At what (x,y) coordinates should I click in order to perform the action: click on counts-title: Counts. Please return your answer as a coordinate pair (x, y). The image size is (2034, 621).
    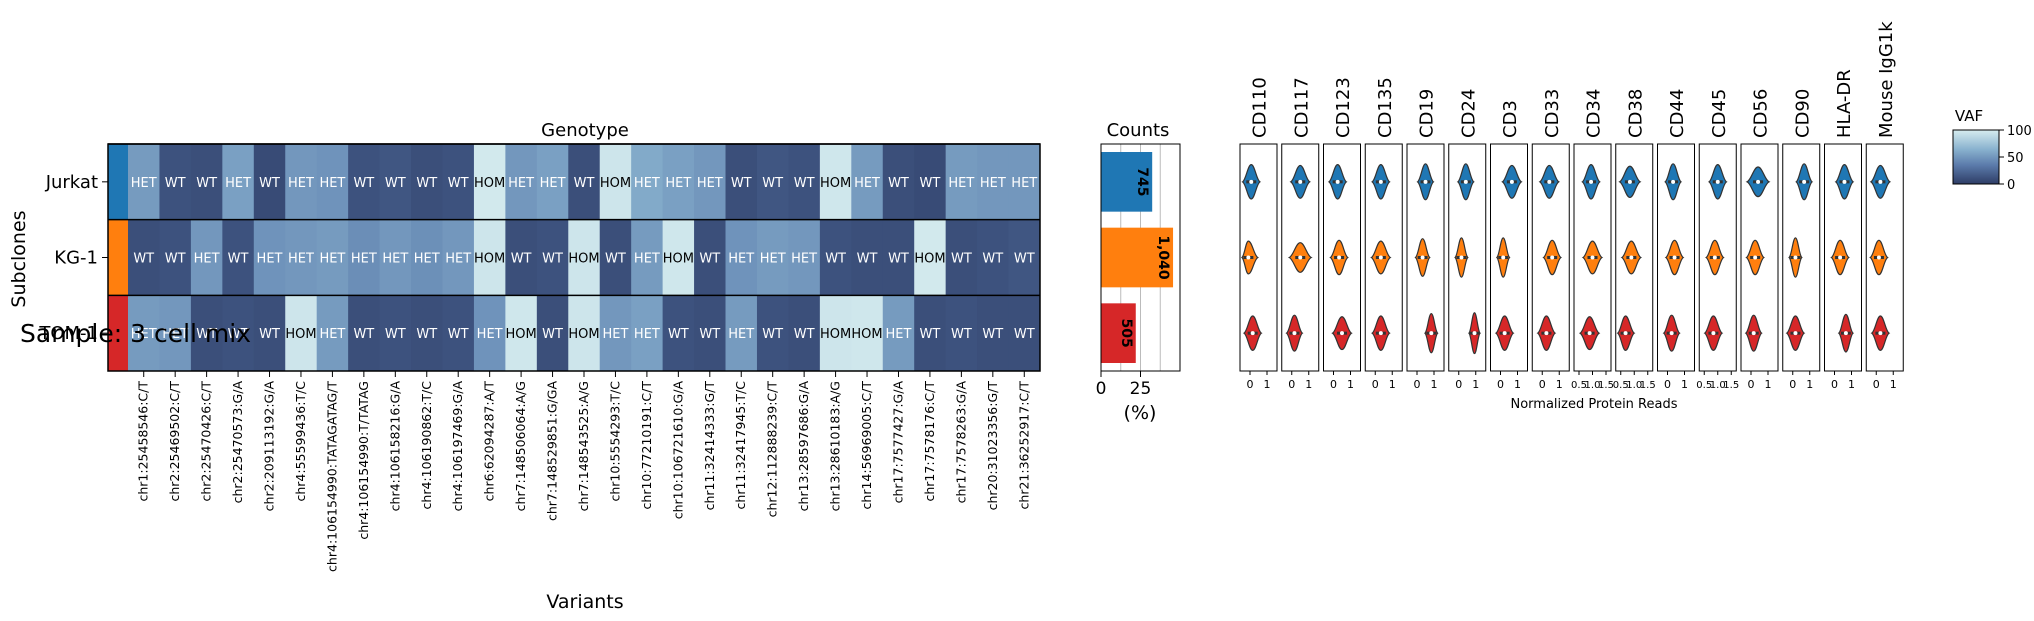
    Looking at the image, I should click on (1138, 130).